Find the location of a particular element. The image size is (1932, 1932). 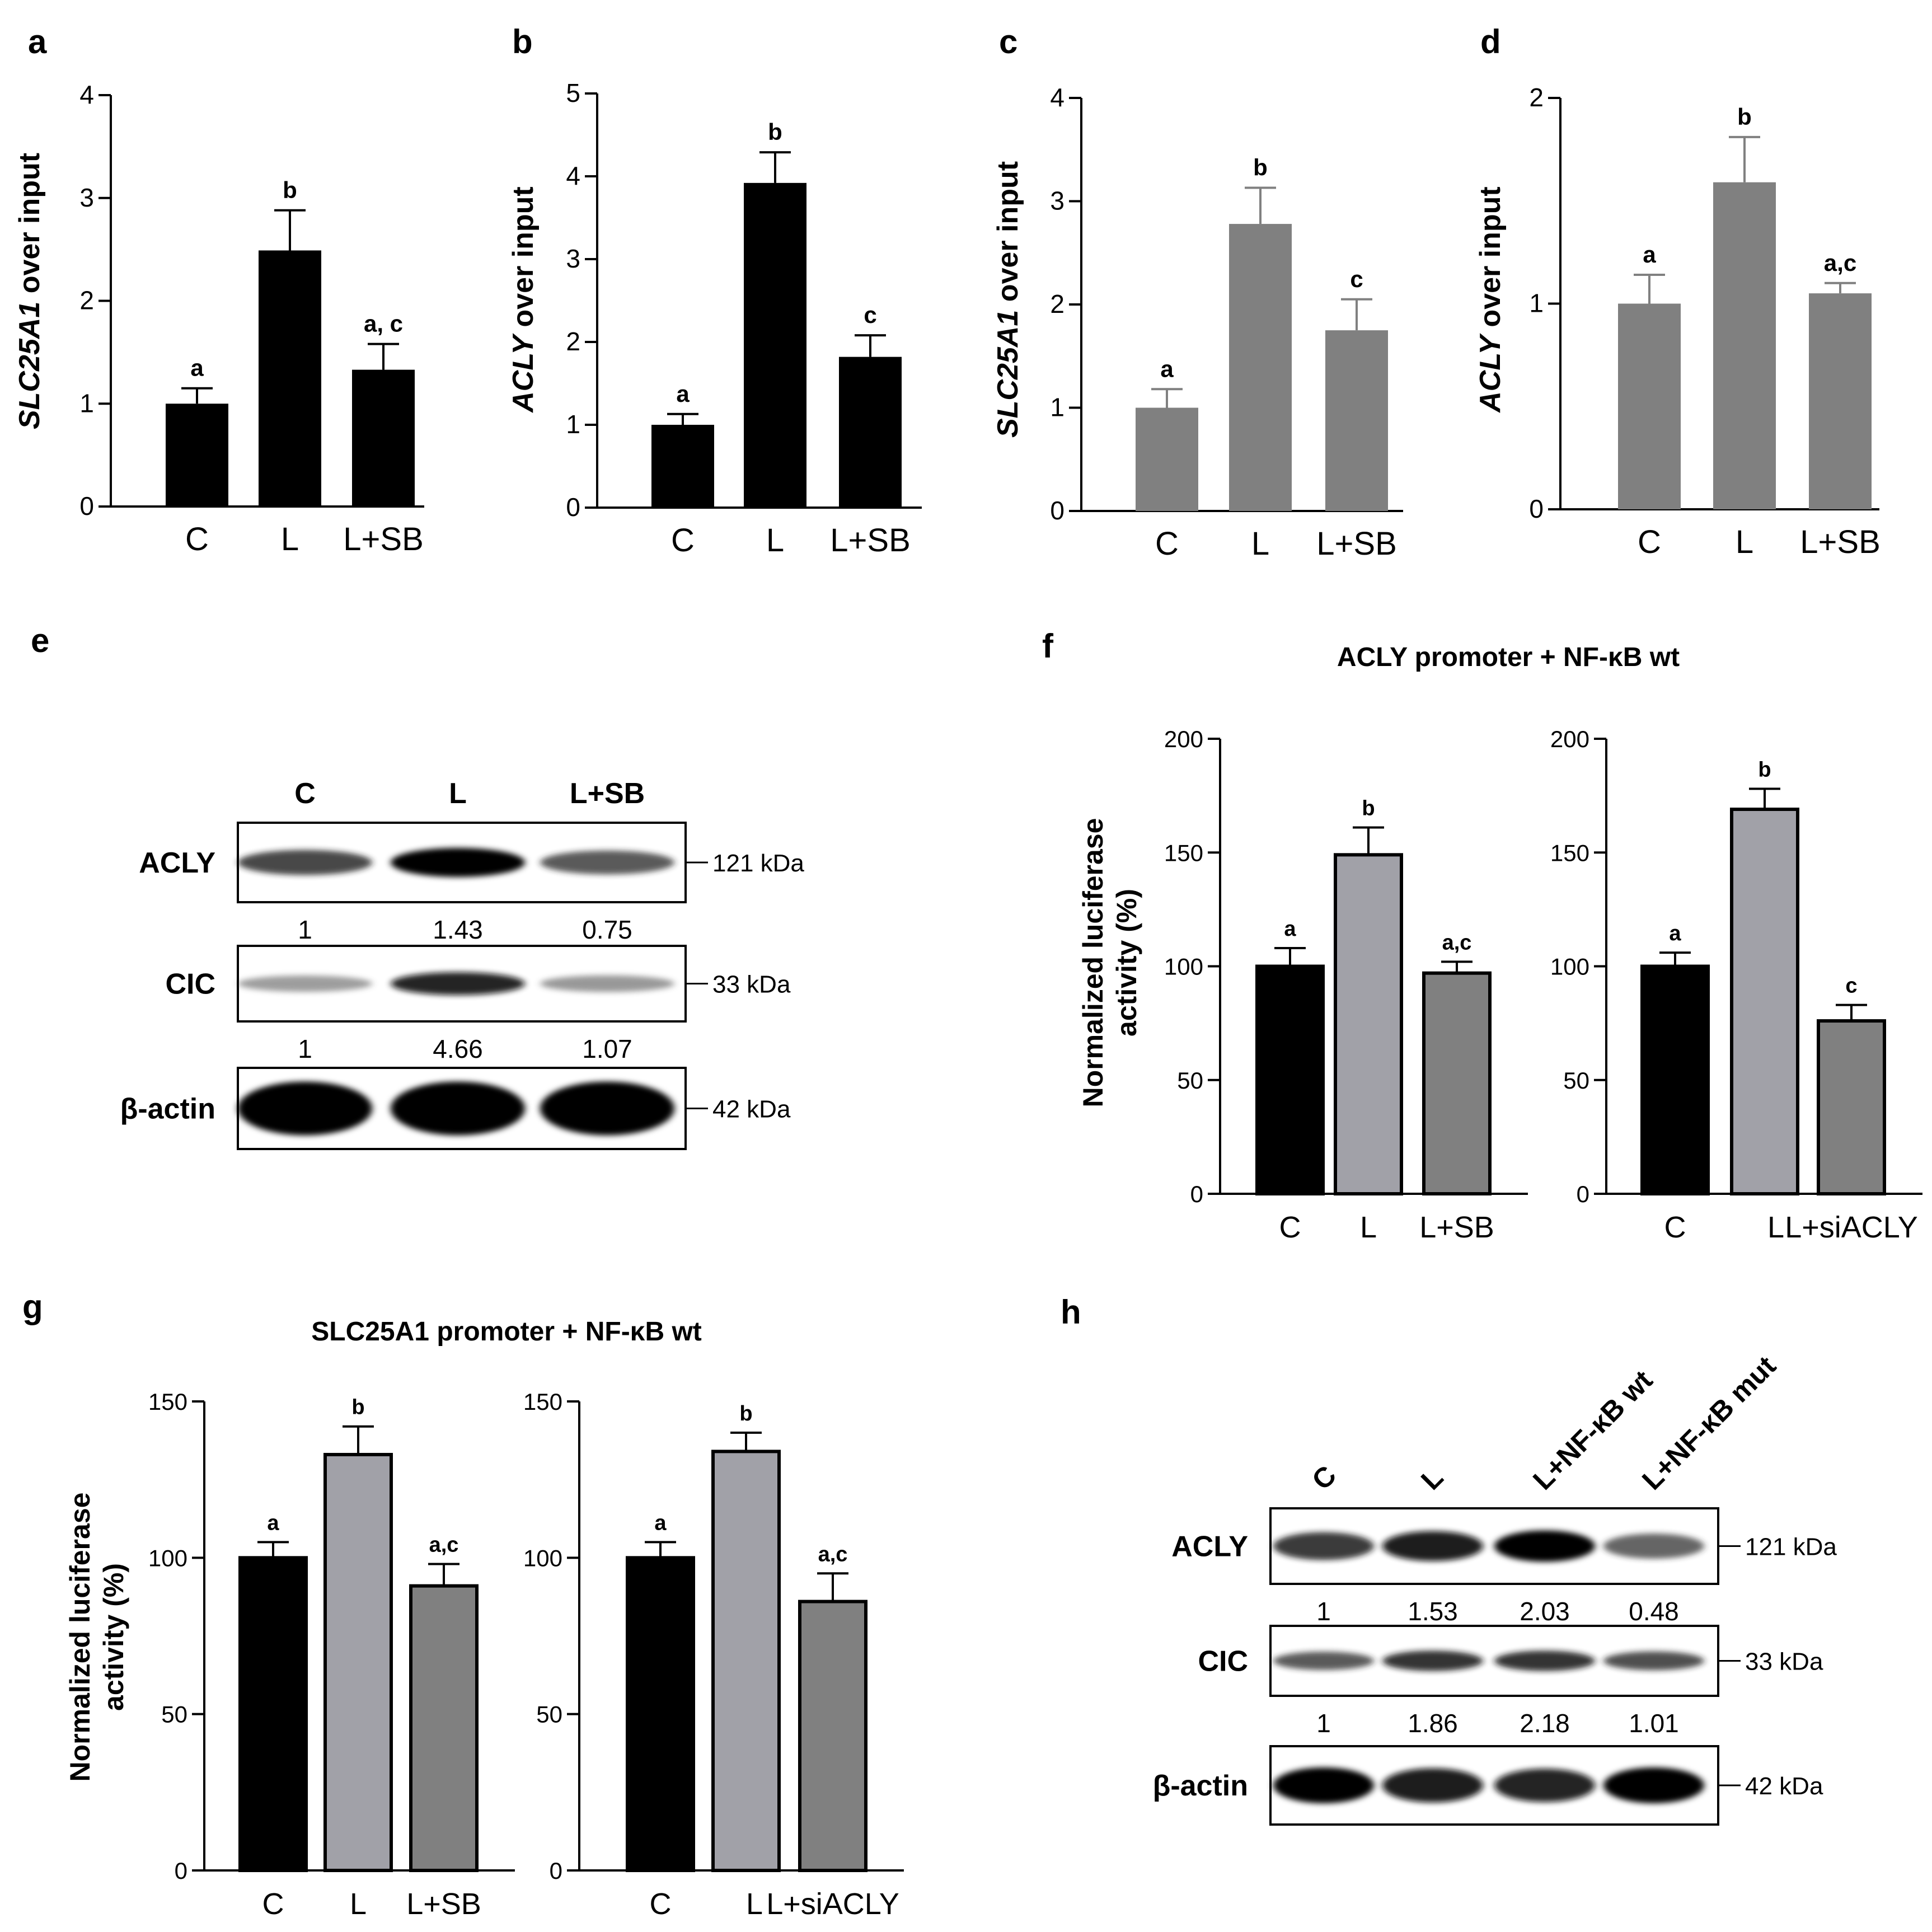

panel-label-e: e is located at coordinates (40, 640).